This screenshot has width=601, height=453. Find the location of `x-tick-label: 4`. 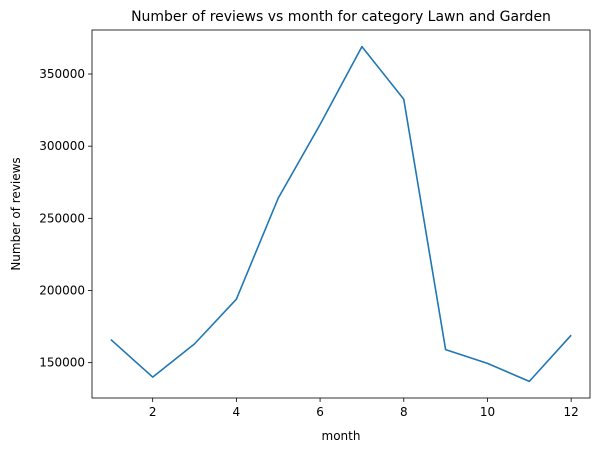

x-tick-label: 4 is located at coordinates (237, 412).